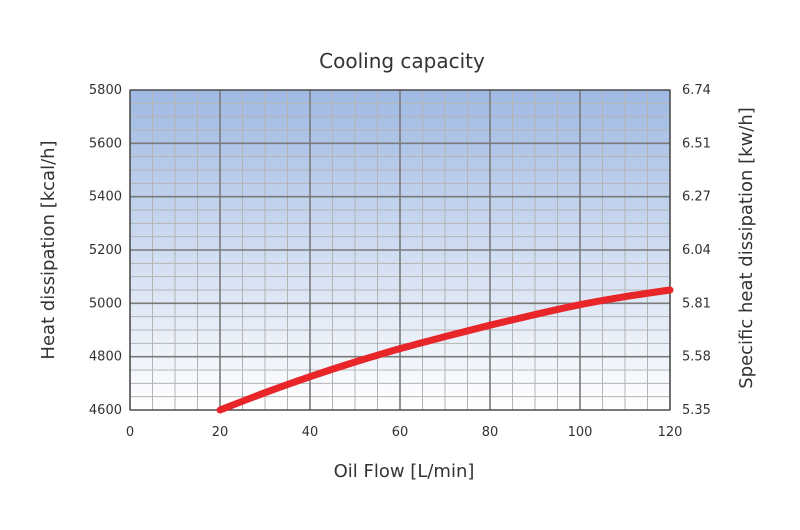 The height and width of the screenshot is (530, 800). What do you see at coordinates (580, 432) in the screenshot?
I see `x-tick-label: 100` at bounding box center [580, 432].